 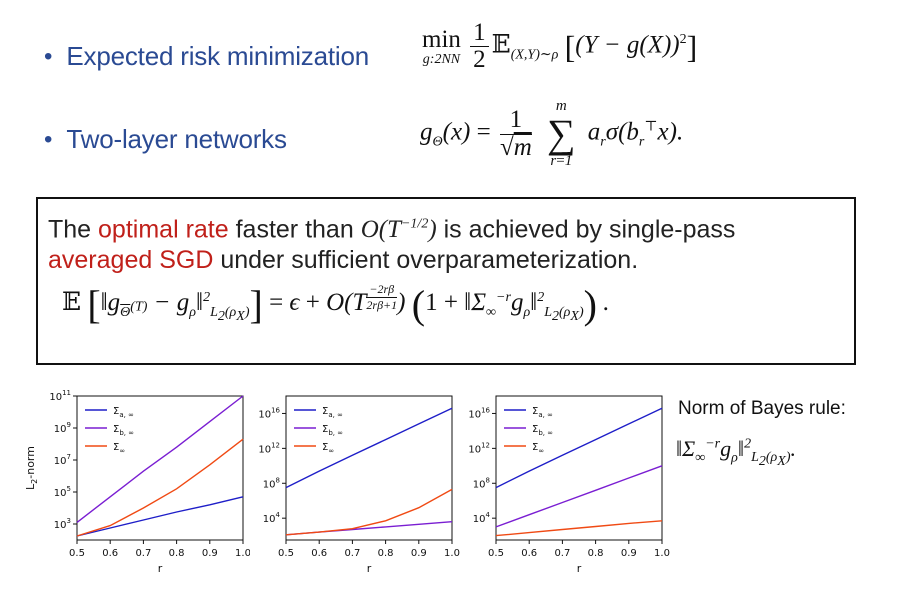 I want to click on y-tick-label: 10⁷, so click(x=62, y=460).